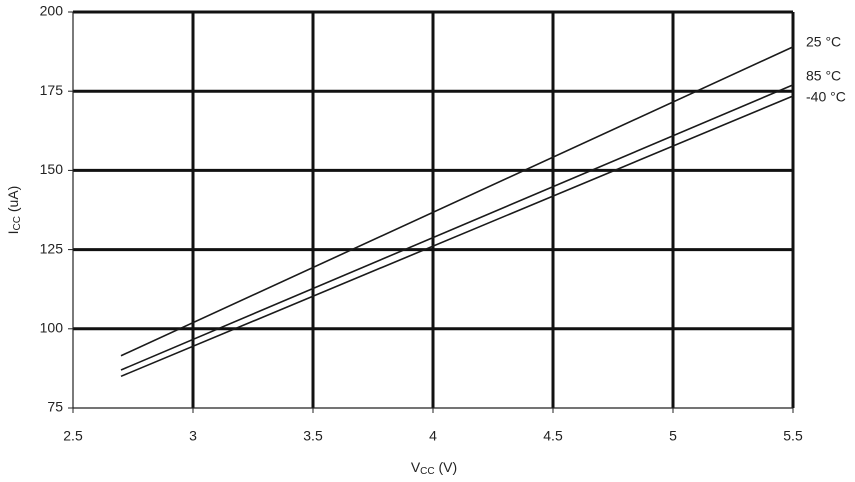  Describe the element at coordinates (433, 436) in the screenshot. I see `x-tick-label: 4` at that location.